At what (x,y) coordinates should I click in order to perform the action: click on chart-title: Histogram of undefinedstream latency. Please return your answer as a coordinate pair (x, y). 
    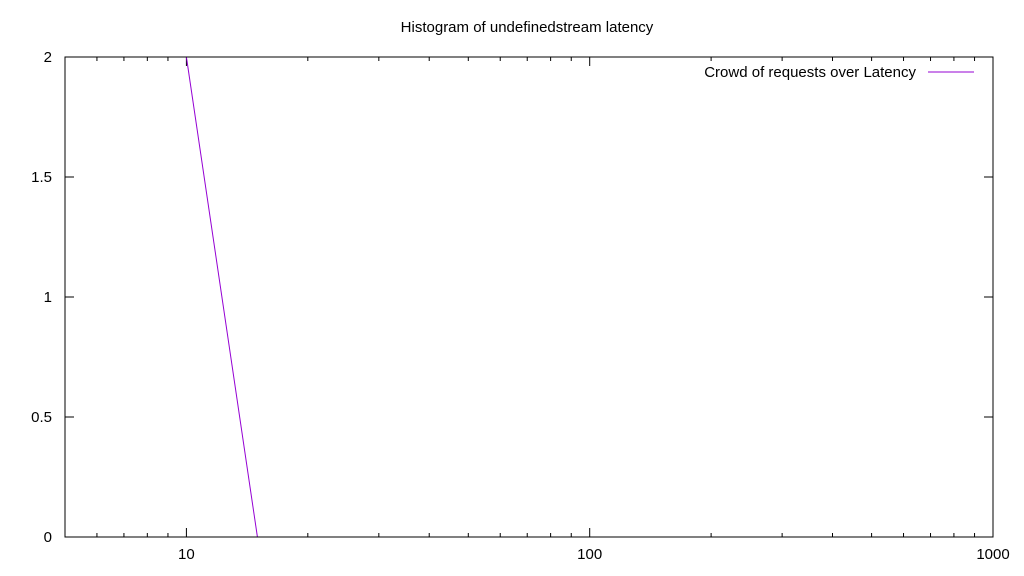
    Looking at the image, I should click on (527, 27).